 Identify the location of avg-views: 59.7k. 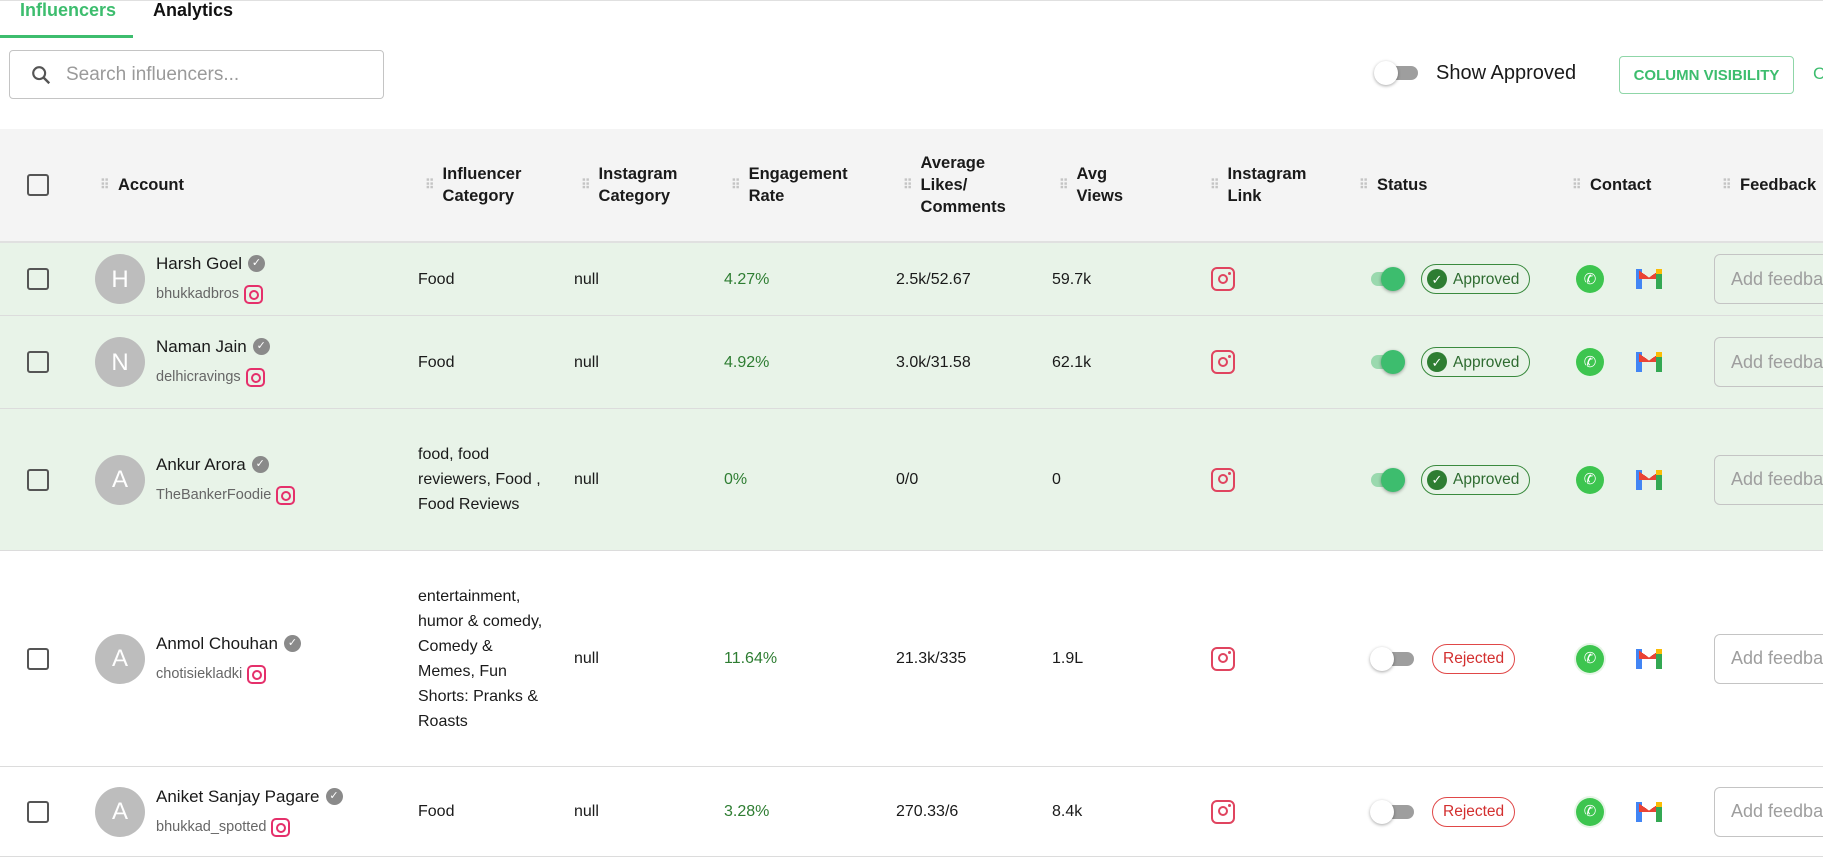
(1072, 279).